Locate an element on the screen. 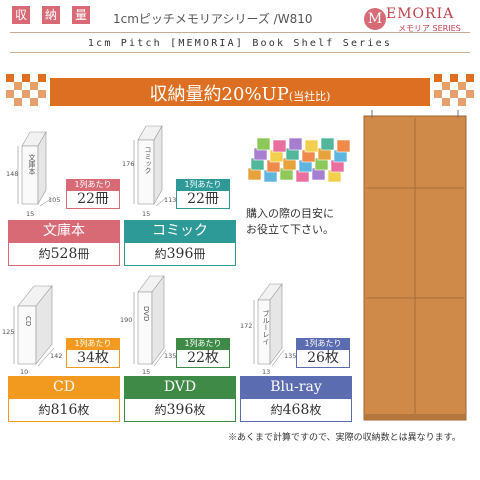  header-subtitle: 1cm Pitch [MEMORIA] Book Shelf Series is located at coordinates (240, 43).